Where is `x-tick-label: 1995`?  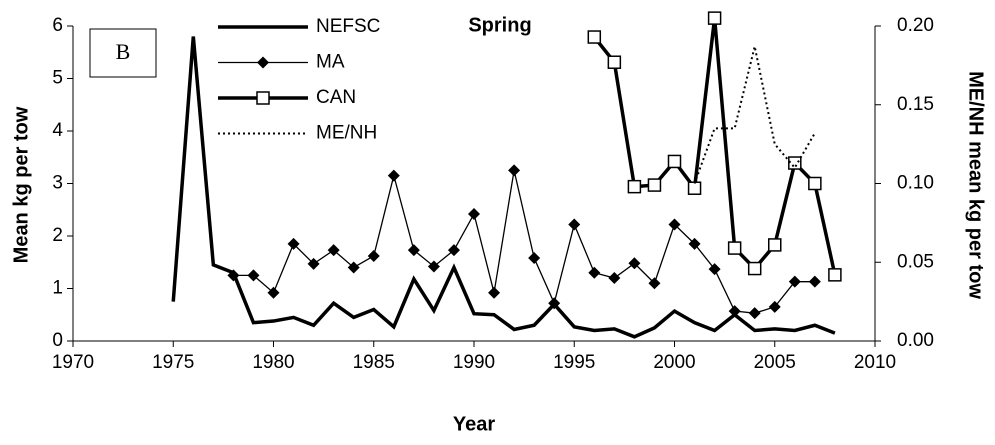 x-tick-label: 1995 is located at coordinates (574, 362).